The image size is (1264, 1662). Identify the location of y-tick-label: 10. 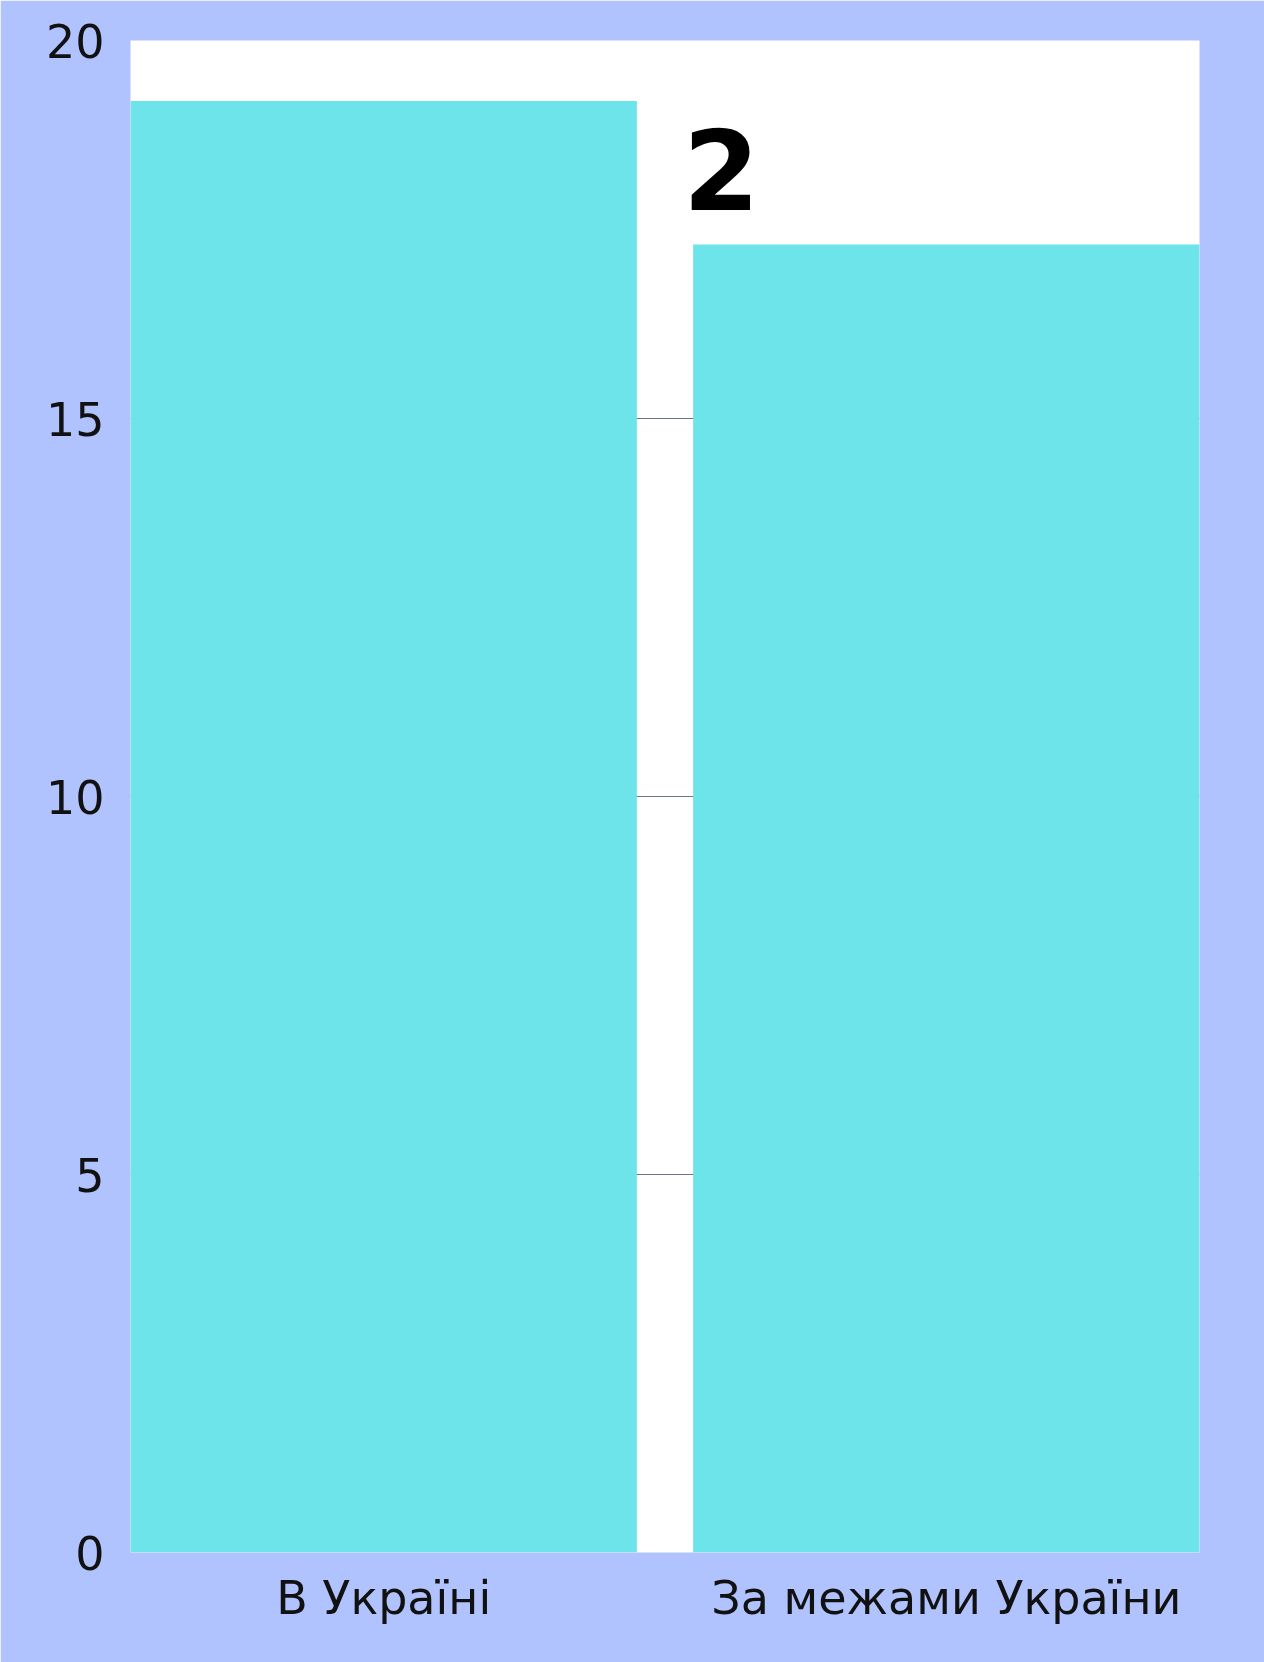
(75, 797).